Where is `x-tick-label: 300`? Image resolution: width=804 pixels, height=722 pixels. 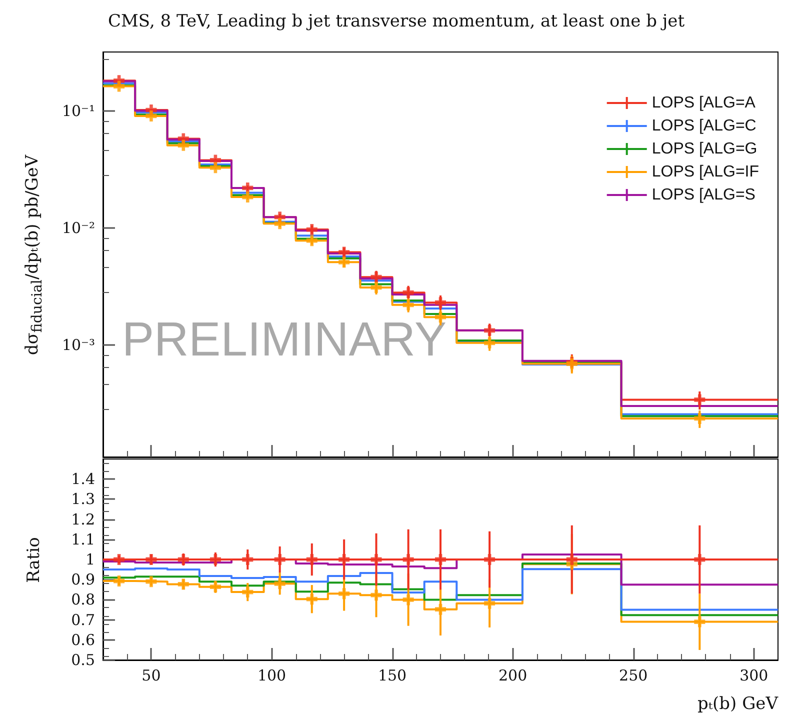
x-tick-label: 300 is located at coordinates (754, 675).